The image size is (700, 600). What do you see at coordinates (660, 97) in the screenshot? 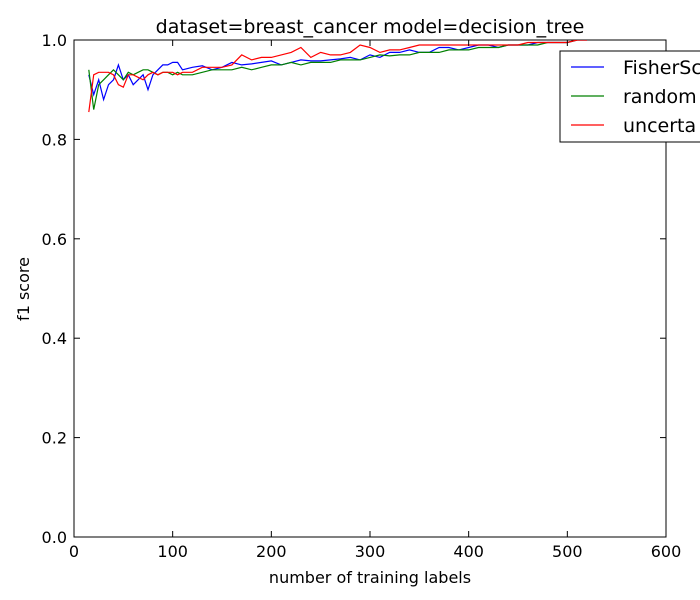
I see `legend-label-random: random` at bounding box center [660, 97].